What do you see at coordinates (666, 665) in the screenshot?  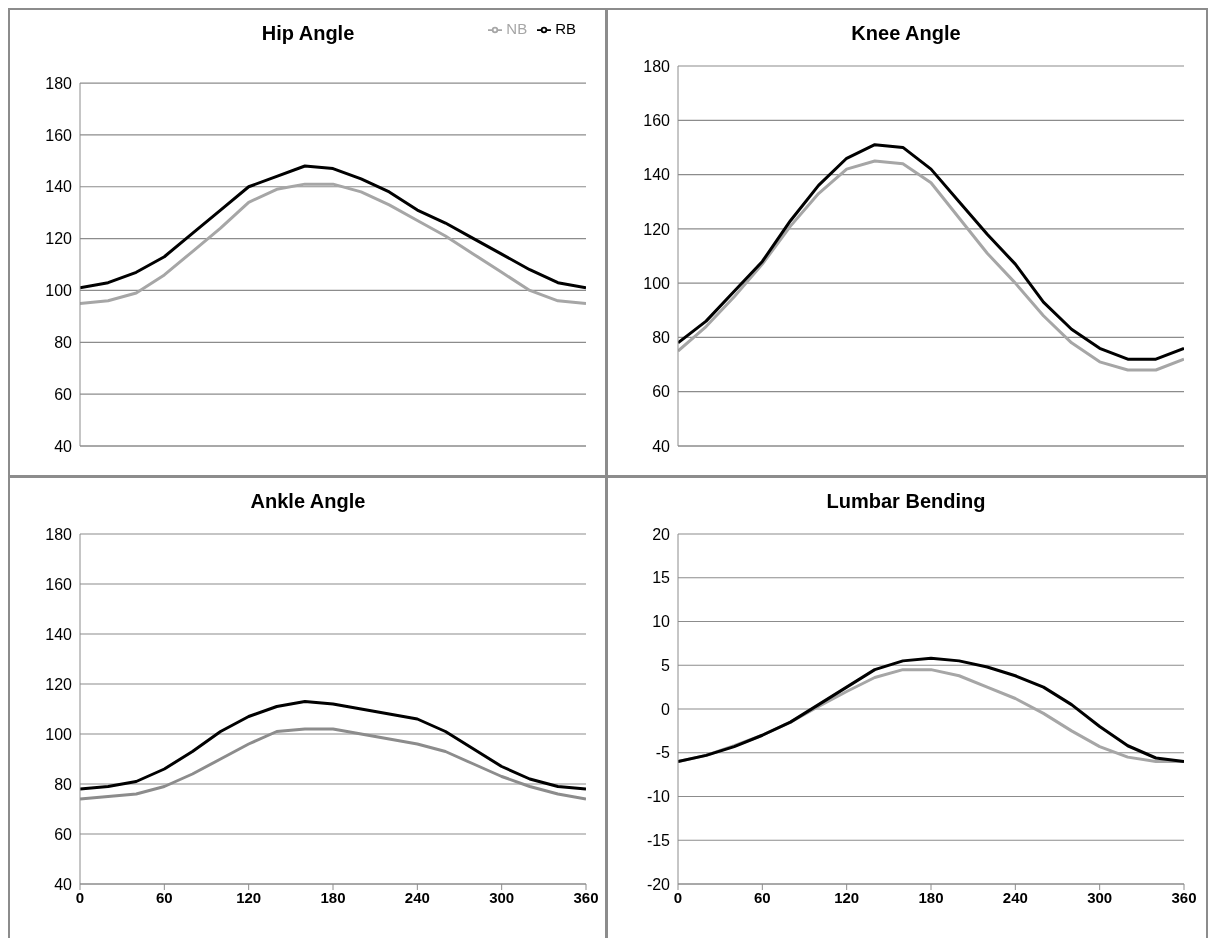 I see `y-tick-label: 5` at bounding box center [666, 665].